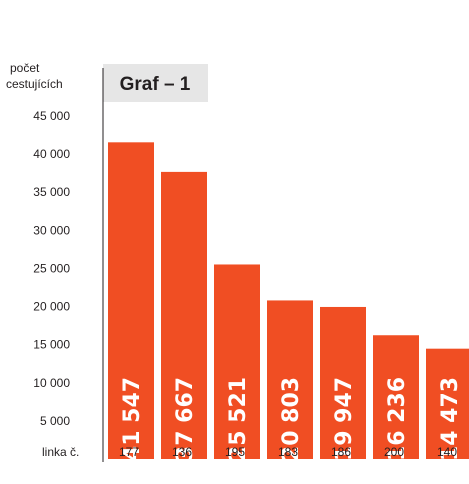 This screenshot has width=469, height=484. I want to click on chart-title-box, so click(155, 83).